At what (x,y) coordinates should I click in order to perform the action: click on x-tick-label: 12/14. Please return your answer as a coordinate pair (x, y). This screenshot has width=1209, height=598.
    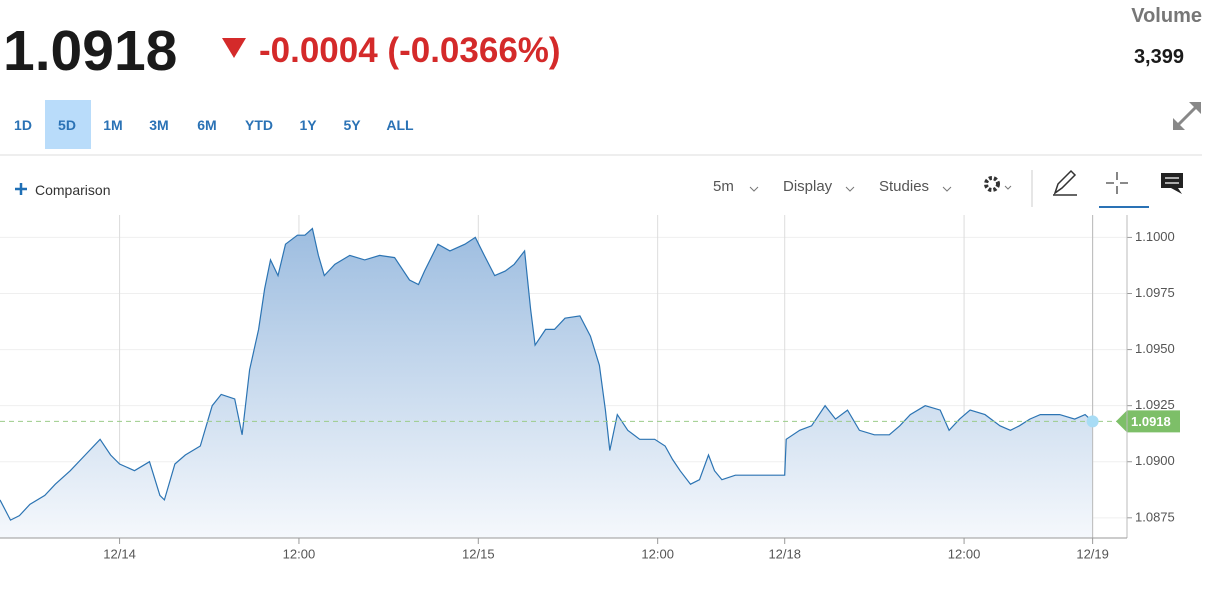
    Looking at the image, I should click on (119, 553).